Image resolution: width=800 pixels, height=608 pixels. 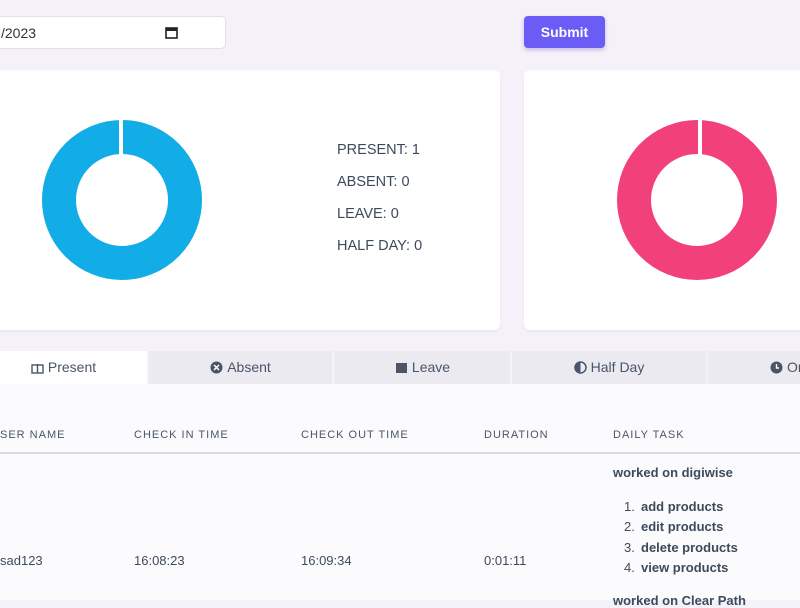 I want to click on column-header: SER NAME, so click(x=33, y=435).